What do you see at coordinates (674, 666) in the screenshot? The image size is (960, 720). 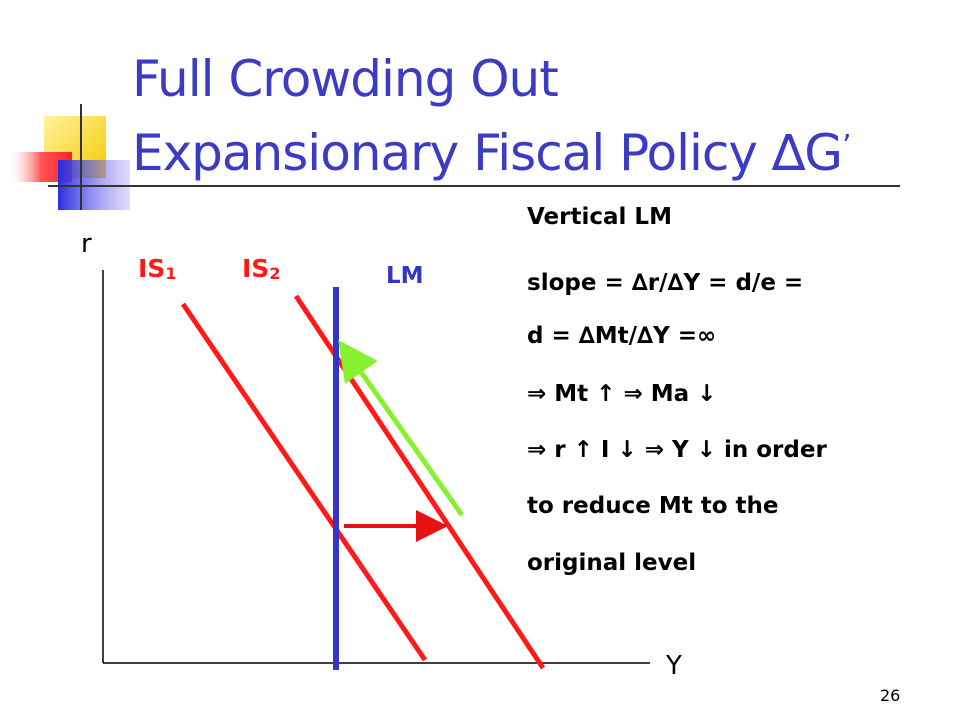 I see `x-axis-label: Y` at bounding box center [674, 666].